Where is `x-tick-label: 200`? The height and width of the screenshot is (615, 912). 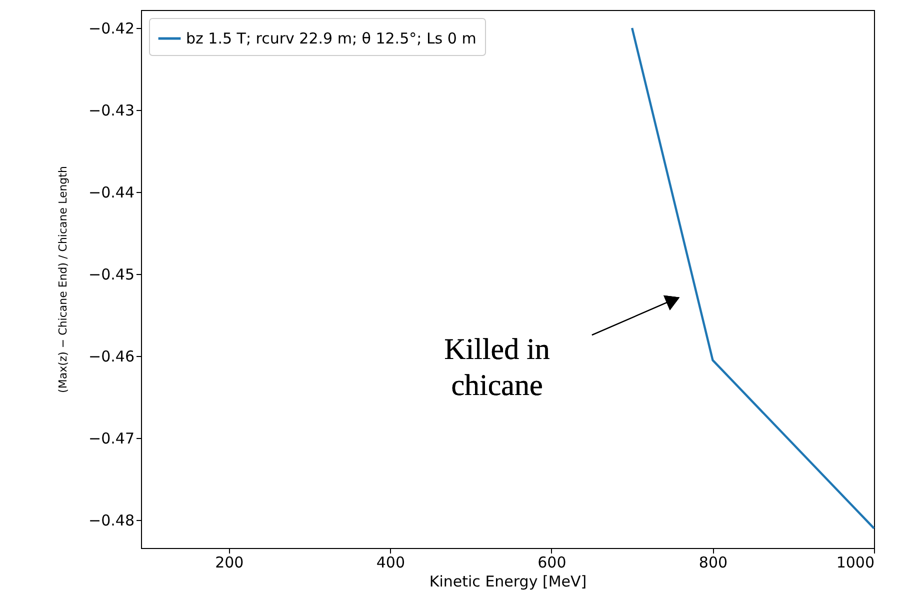 x-tick-label: 200 is located at coordinates (229, 563).